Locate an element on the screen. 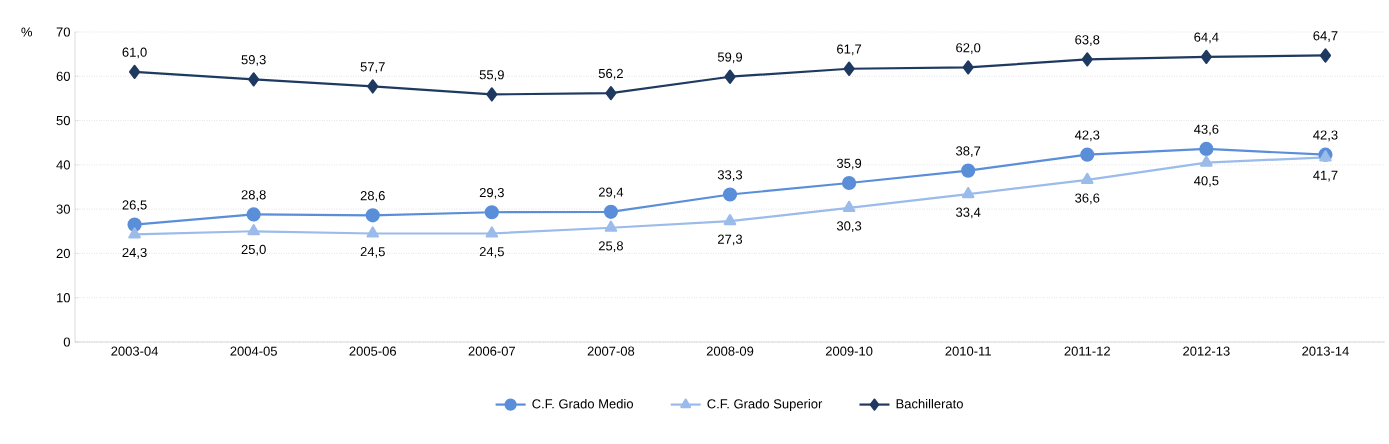  y-tick-label: 50 is located at coordinates (63, 120).